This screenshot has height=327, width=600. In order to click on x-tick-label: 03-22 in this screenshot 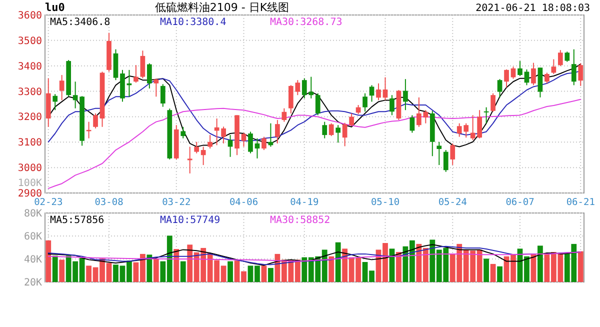, I will do `click(176, 202)`.